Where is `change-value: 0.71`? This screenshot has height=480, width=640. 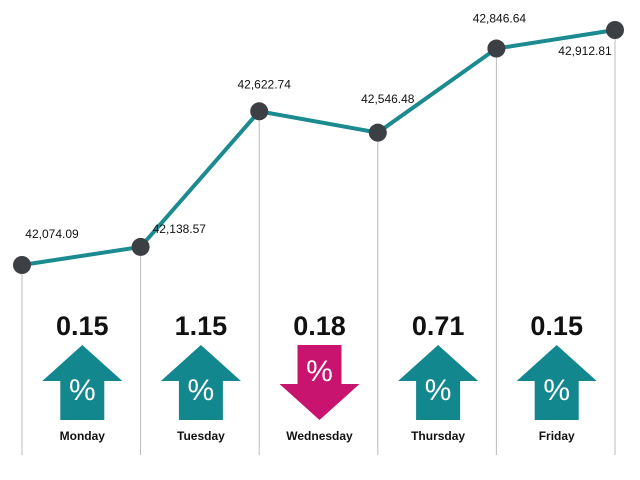 change-value: 0.71 is located at coordinates (438, 326).